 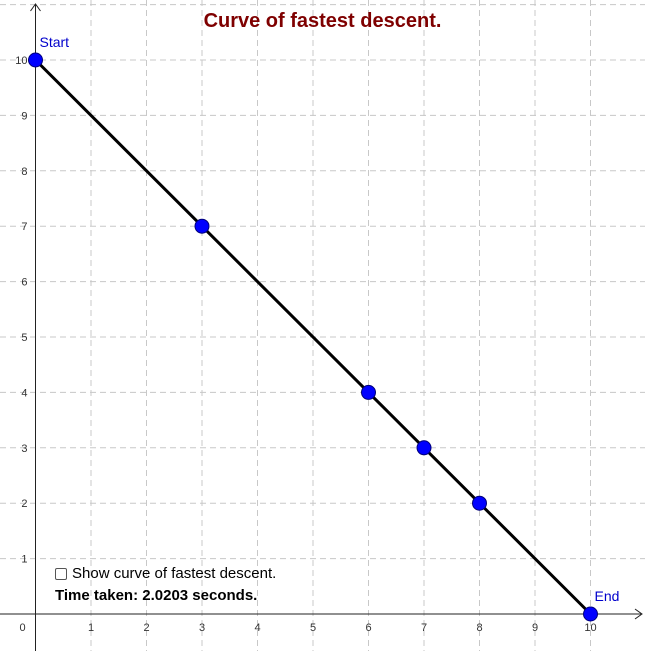 What do you see at coordinates (368, 628) in the screenshot?
I see `x-tick-label: 6` at bounding box center [368, 628].